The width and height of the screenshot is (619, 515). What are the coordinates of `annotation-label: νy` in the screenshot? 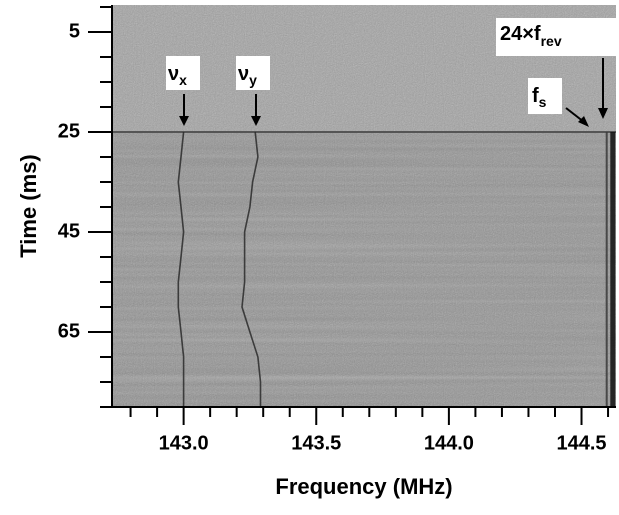 It's located at (247, 75).